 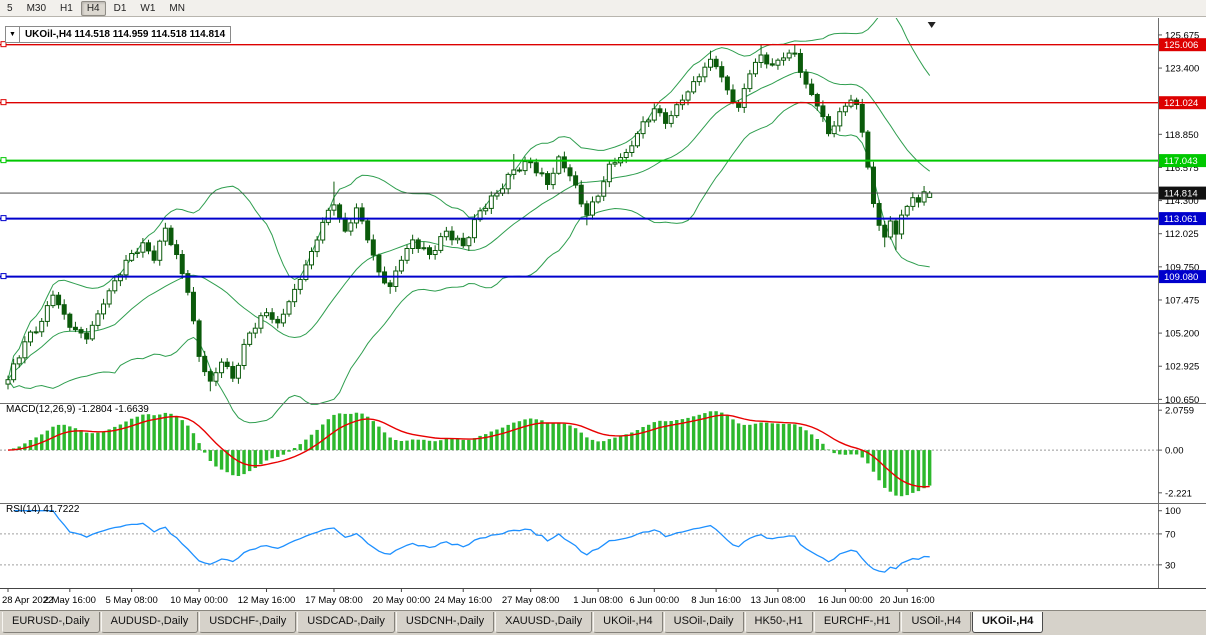 What do you see at coordinates (149, 622) in the screenshot?
I see `chart-tab-audusd-daily: AUDUSD-,Daily` at bounding box center [149, 622].